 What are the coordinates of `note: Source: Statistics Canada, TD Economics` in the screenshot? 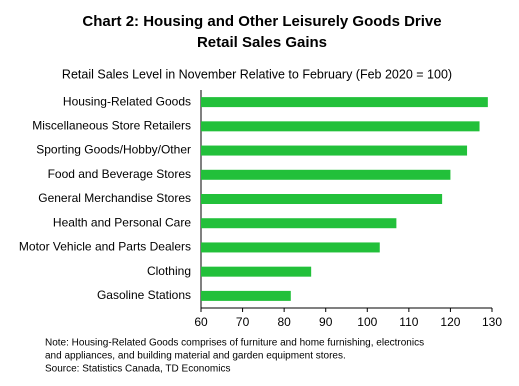 It's located at (137, 369).